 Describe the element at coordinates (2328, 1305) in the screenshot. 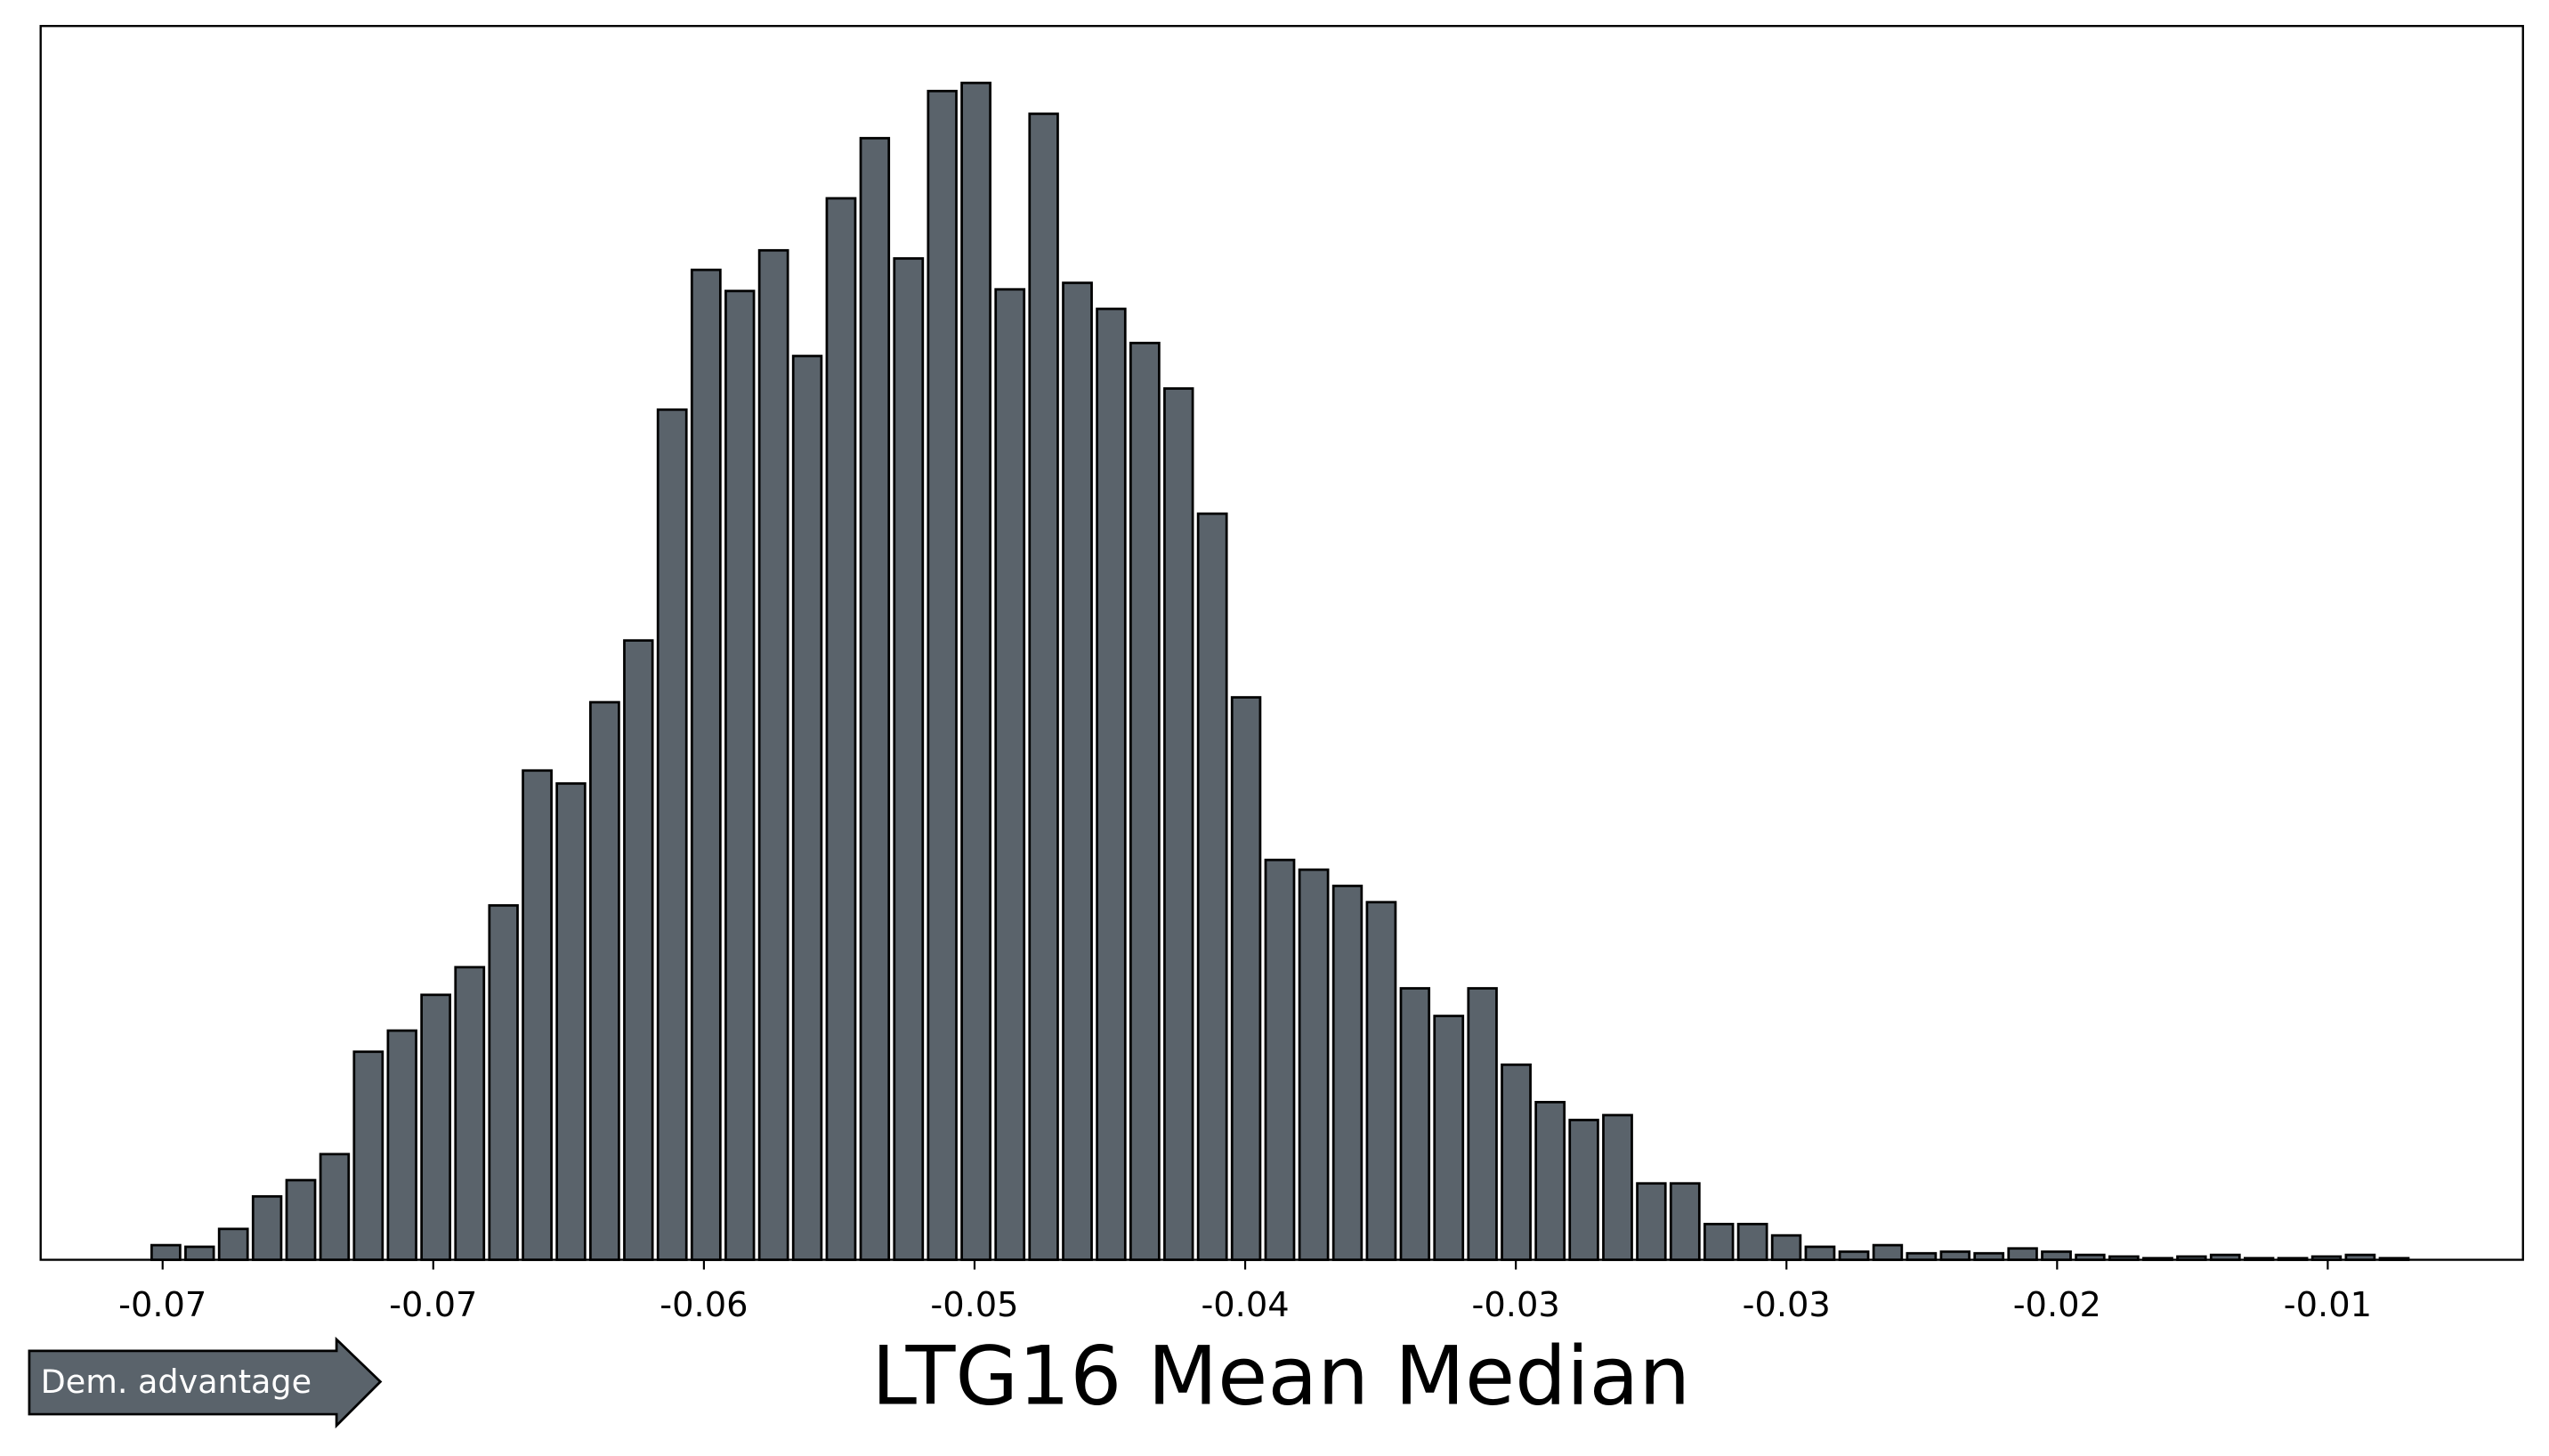

I see `x-tick-label: -0.01` at that location.